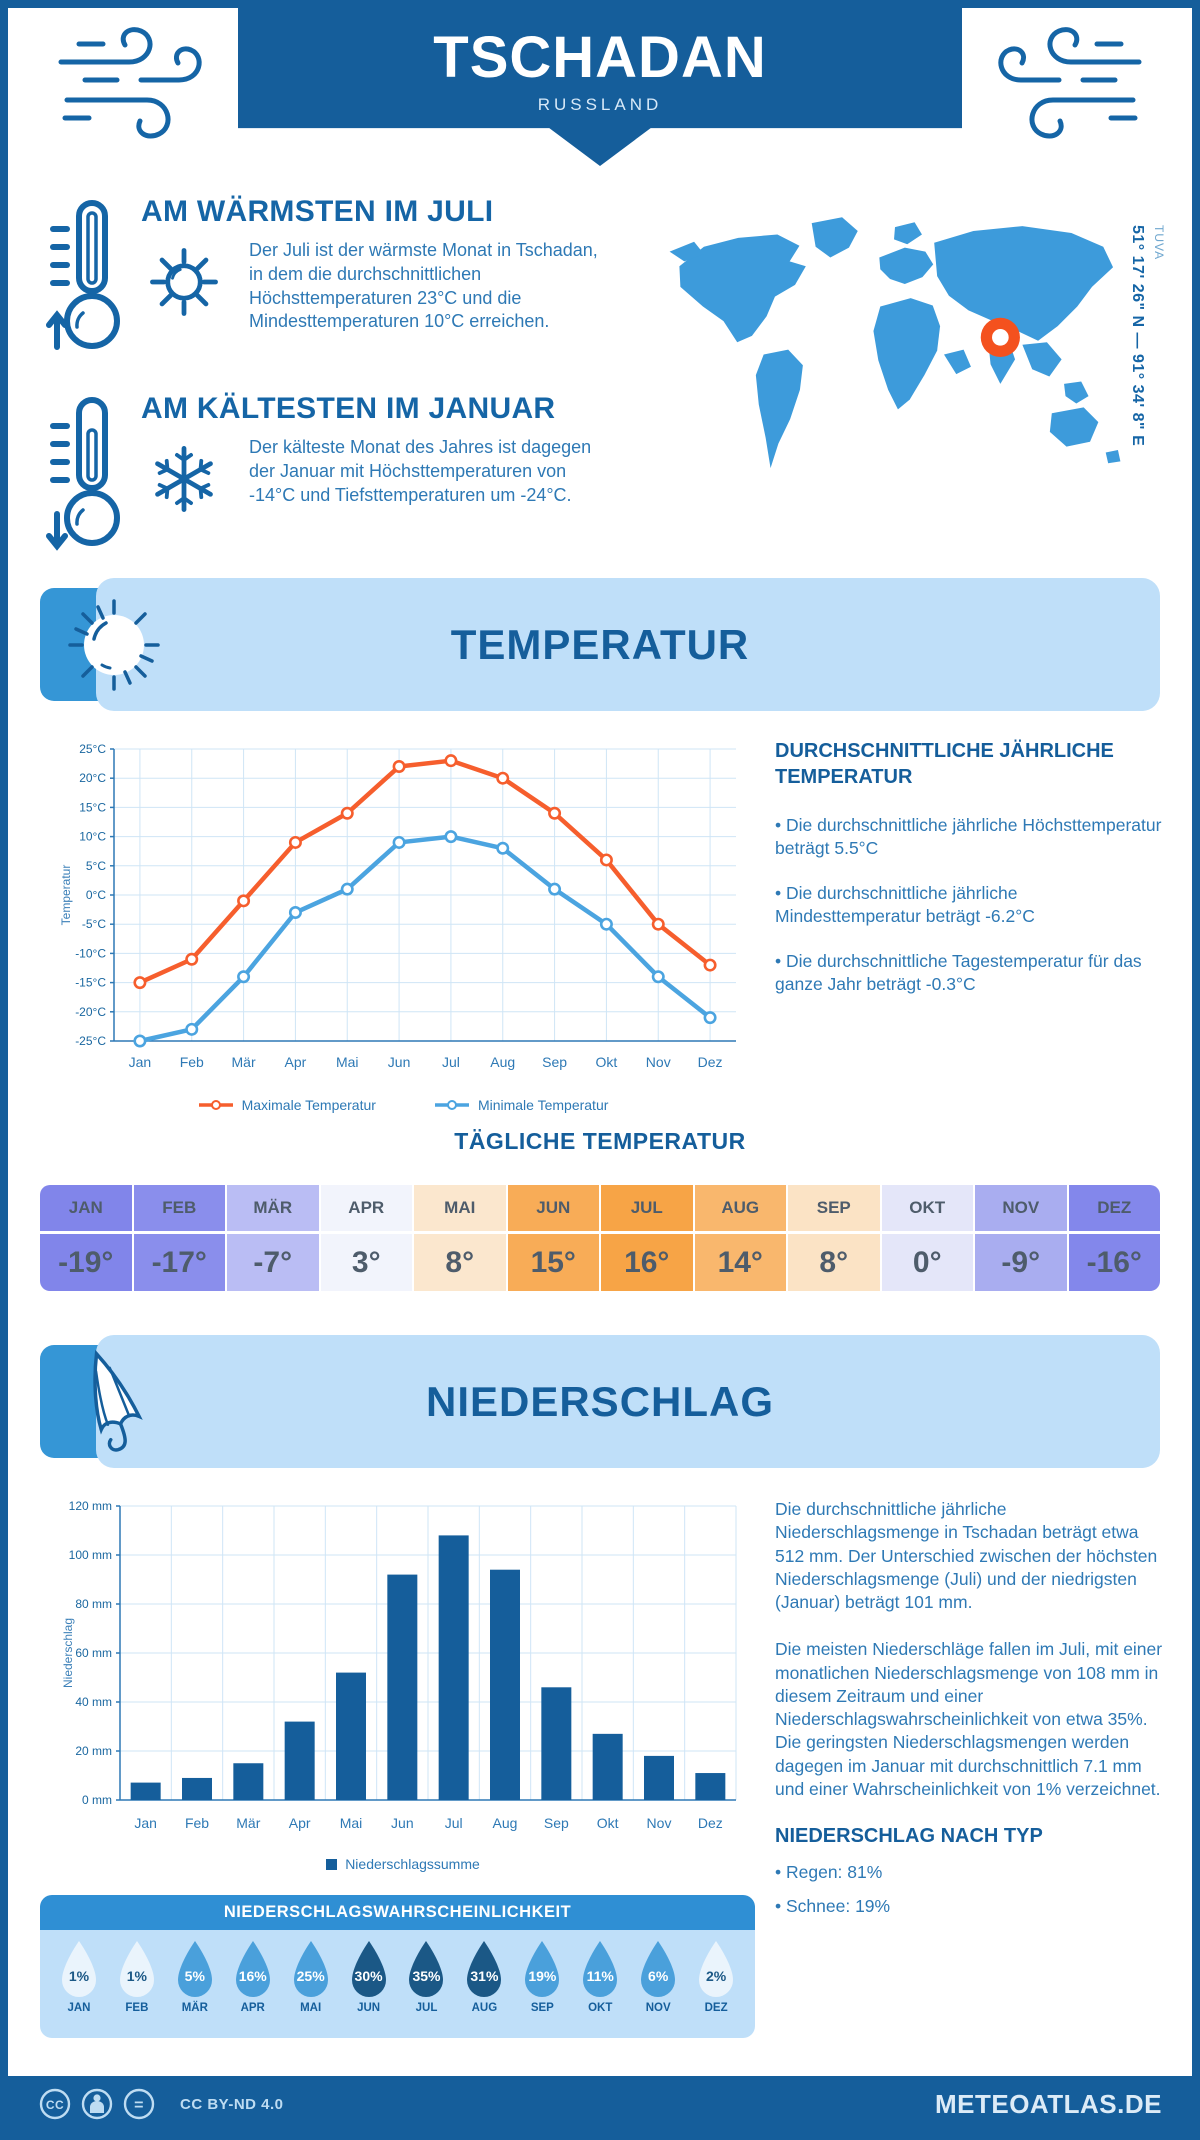 The width and height of the screenshot is (1200, 2140). What do you see at coordinates (1022, 1238) in the screenshot?
I see `month-temp-cell: NOV -9°` at bounding box center [1022, 1238].